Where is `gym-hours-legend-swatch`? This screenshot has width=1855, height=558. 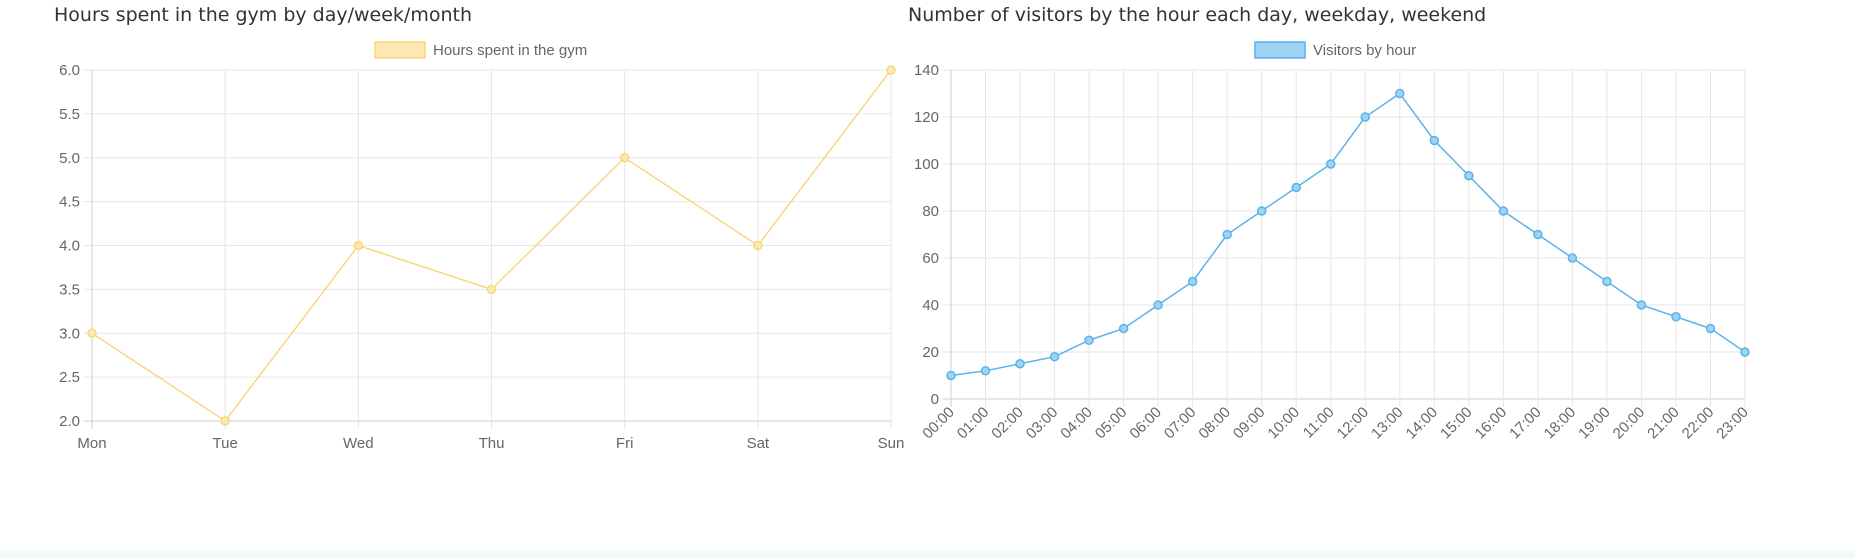 gym-hours-legend-swatch is located at coordinates (400, 50).